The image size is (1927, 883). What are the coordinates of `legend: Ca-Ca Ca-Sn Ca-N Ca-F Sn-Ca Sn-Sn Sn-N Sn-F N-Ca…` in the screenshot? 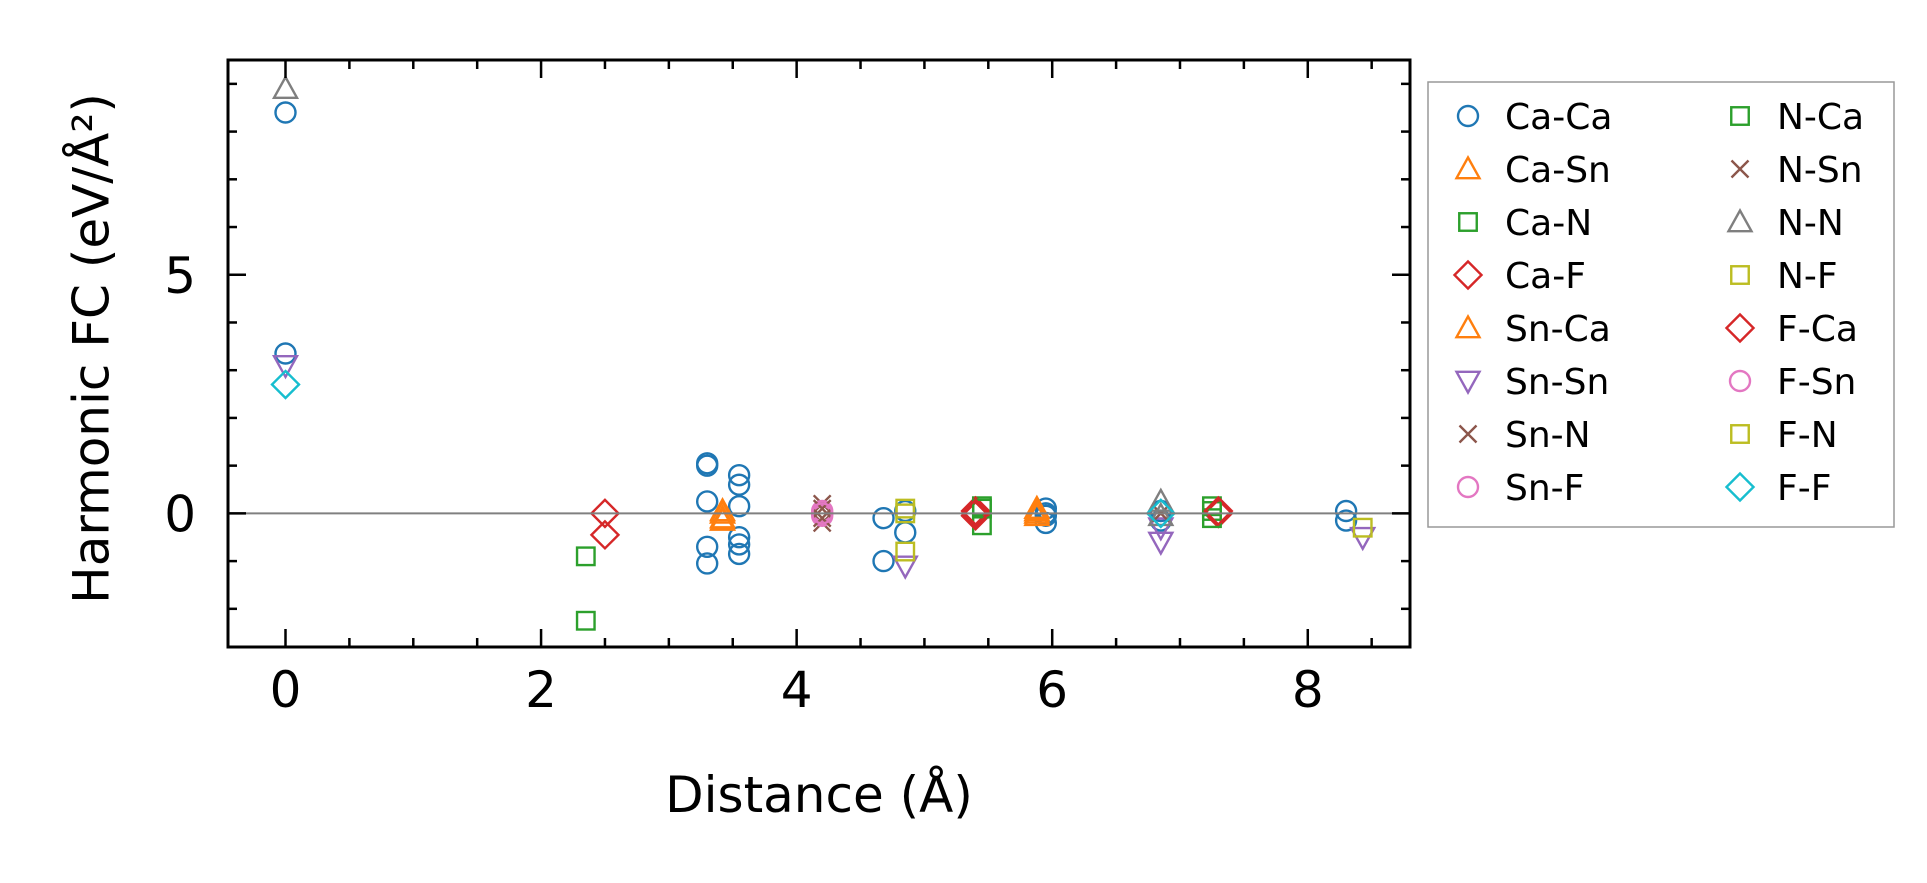 It's located at (1661, 304).